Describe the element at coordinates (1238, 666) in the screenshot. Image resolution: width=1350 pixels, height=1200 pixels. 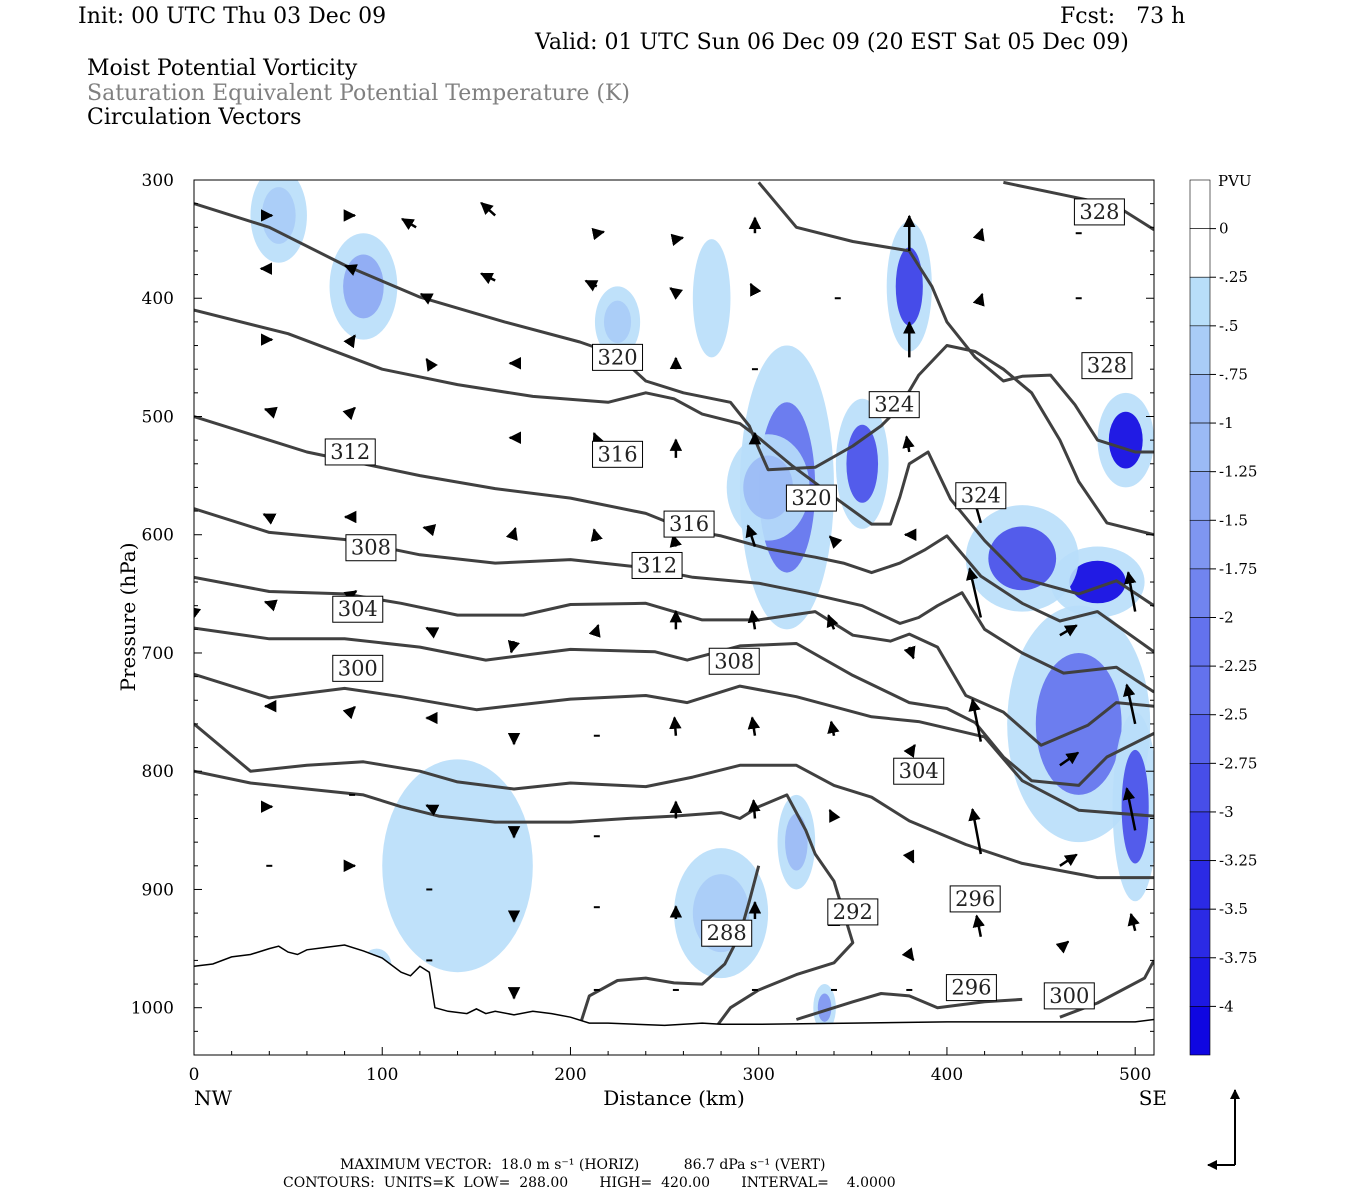
I see `colorbar-label-9: -2.25` at that location.